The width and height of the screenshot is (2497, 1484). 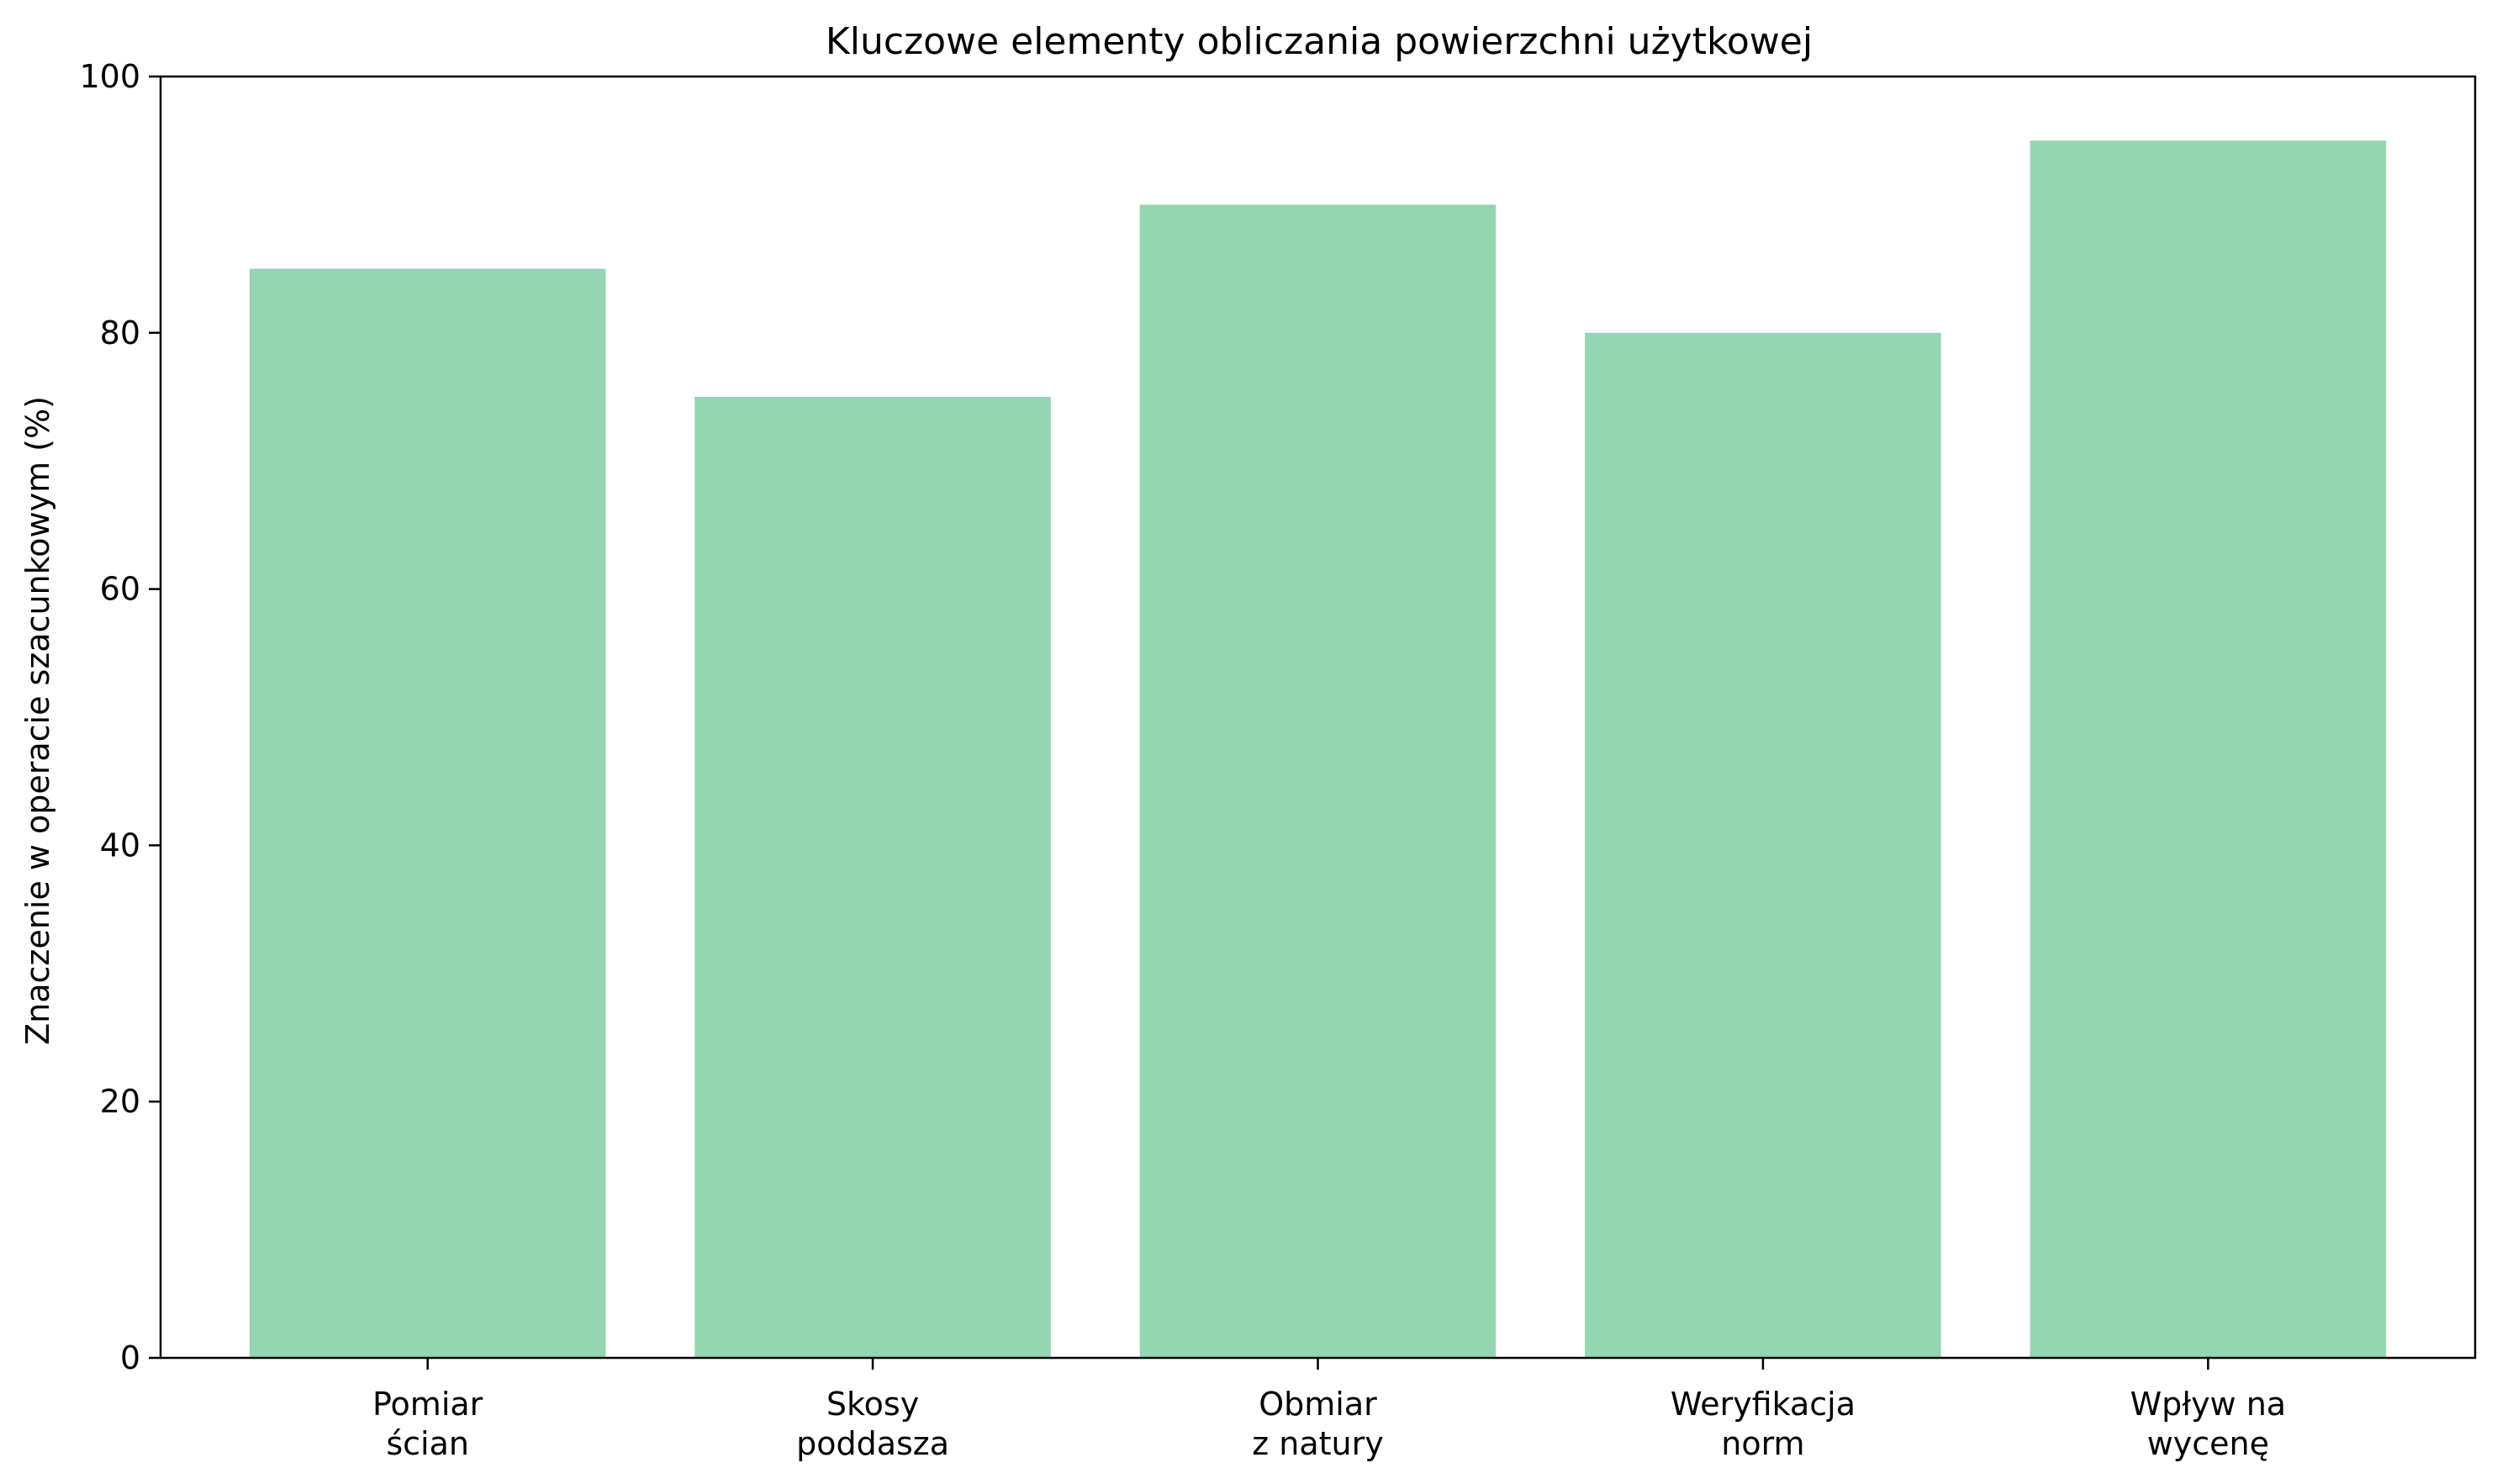 What do you see at coordinates (120, 717) in the screenshot?
I see `y-axis-ticks: 0 20 40 60 80 100` at bounding box center [120, 717].